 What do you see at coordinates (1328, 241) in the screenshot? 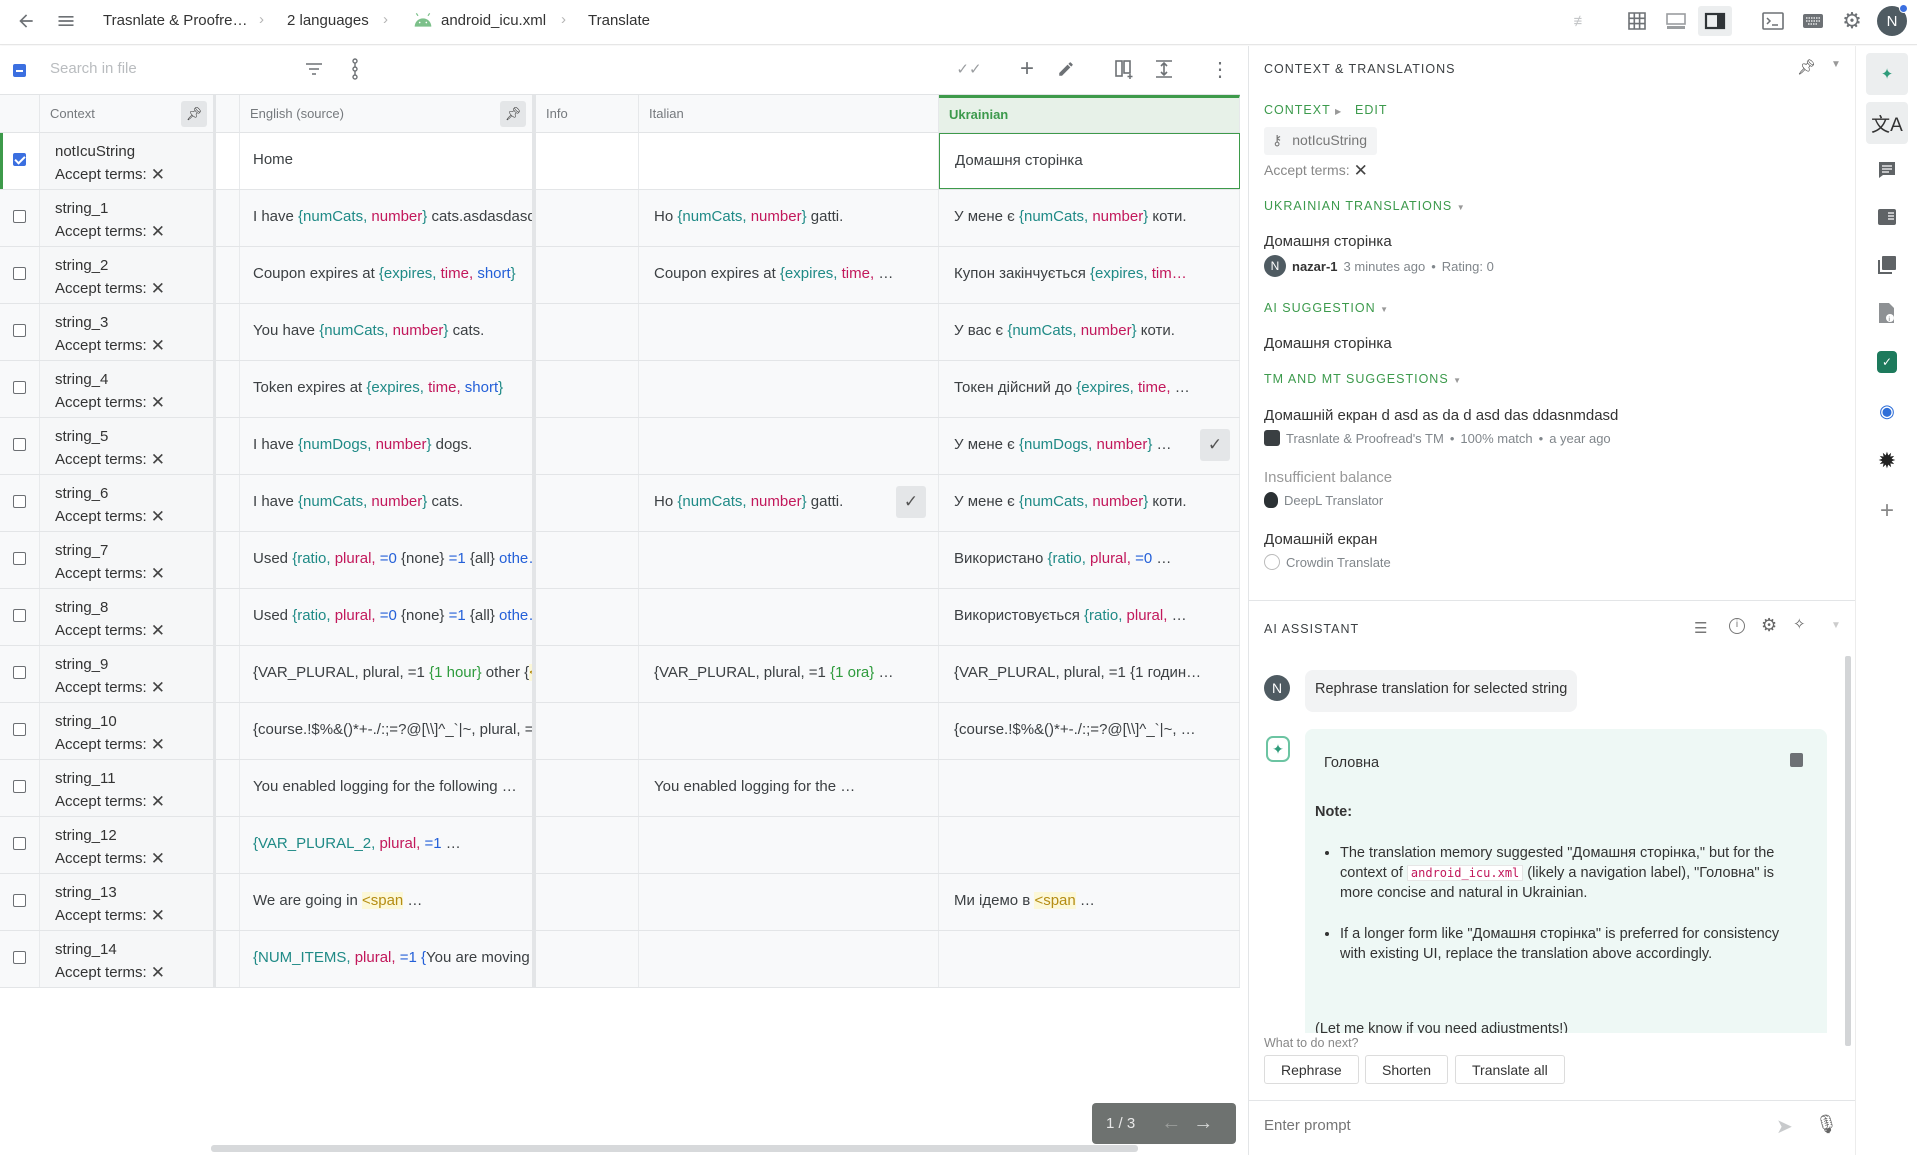
I see `translation-text: Домашня сторінка` at bounding box center [1328, 241].